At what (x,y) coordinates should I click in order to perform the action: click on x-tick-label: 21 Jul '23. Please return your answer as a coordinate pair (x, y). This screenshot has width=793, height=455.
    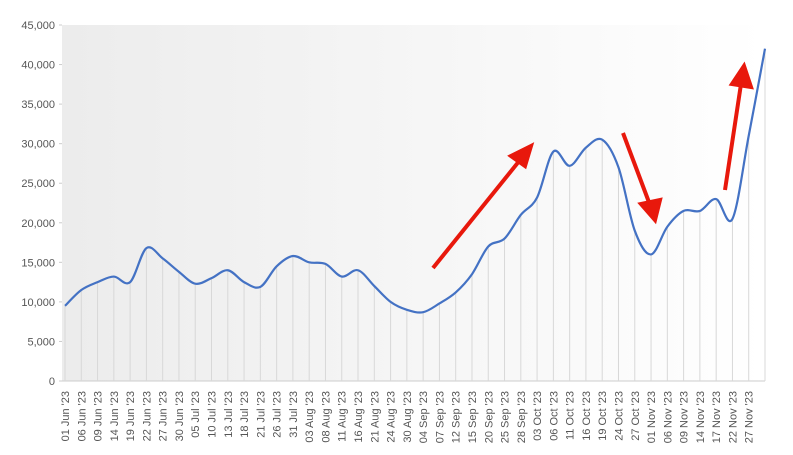
    Looking at the image, I should click on (261, 414).